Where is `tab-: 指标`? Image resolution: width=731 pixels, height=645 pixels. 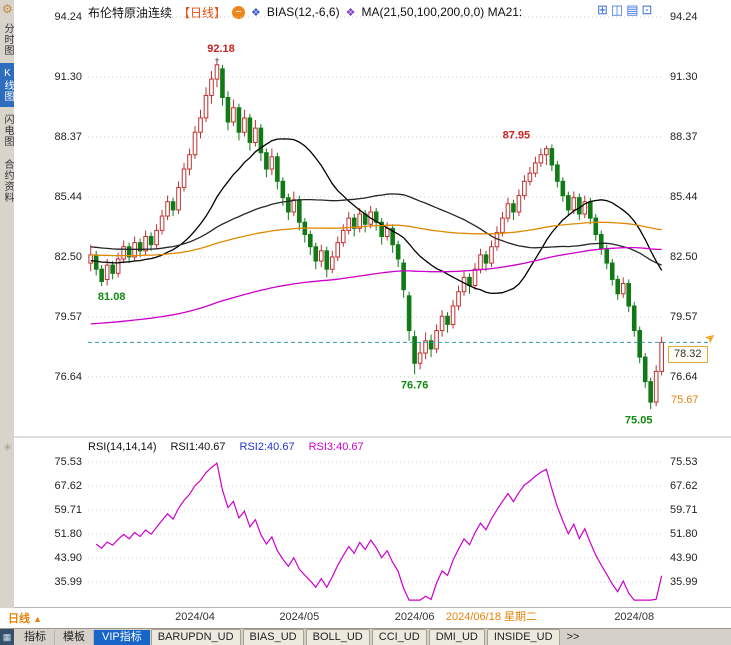
tab-: 指标 is located at coordinates (35, 637).